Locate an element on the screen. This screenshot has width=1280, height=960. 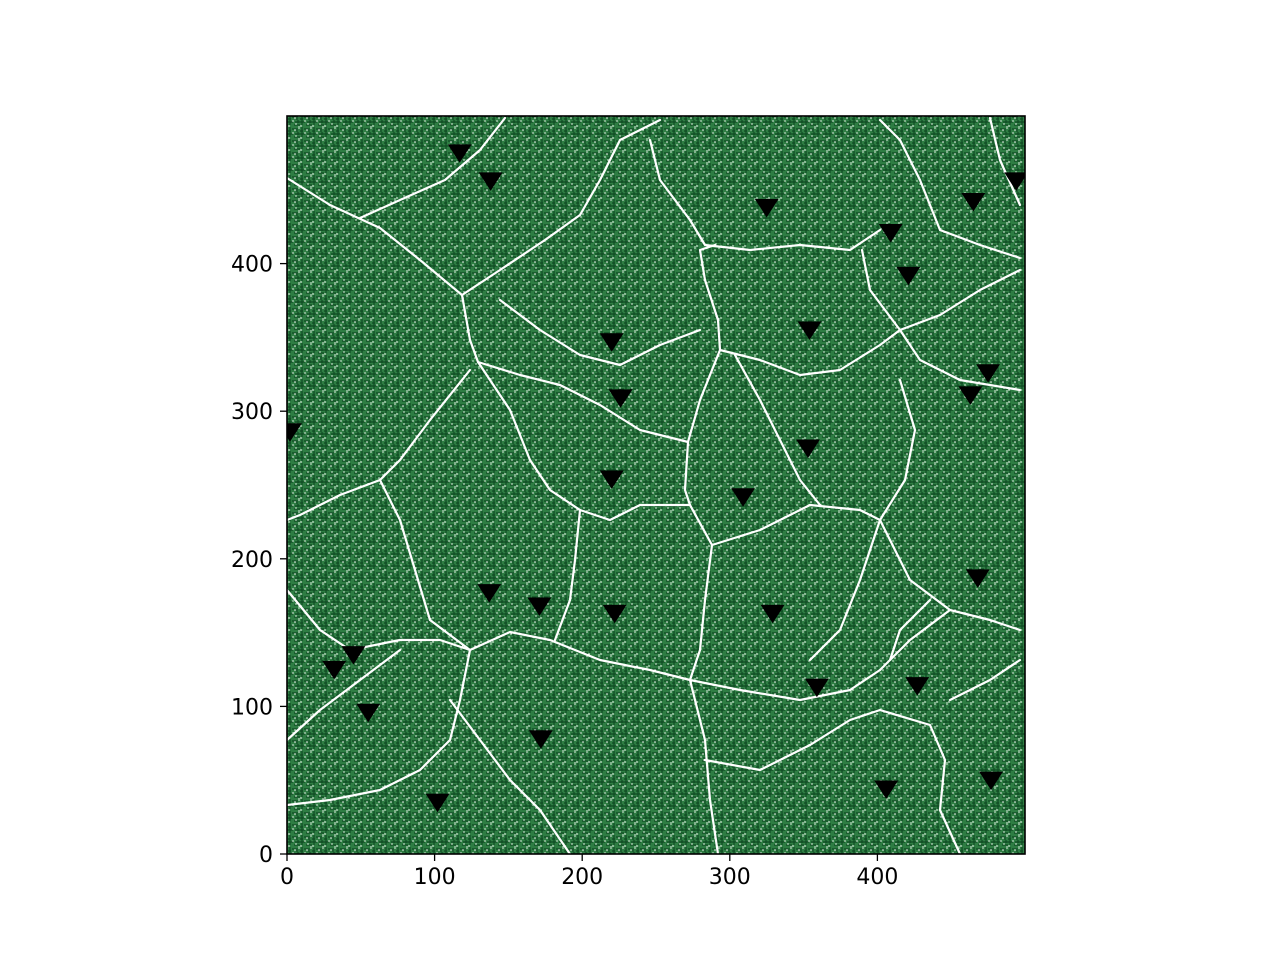
y-axis: 0 100 200 300 400 is located at coordinates (259, 560).